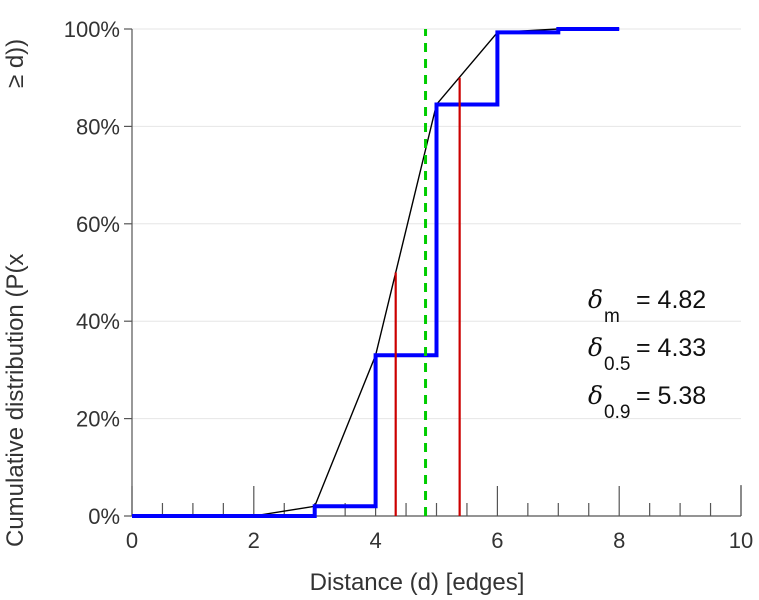  I want to click on y-tick-label: 100%, so click(92, 29).